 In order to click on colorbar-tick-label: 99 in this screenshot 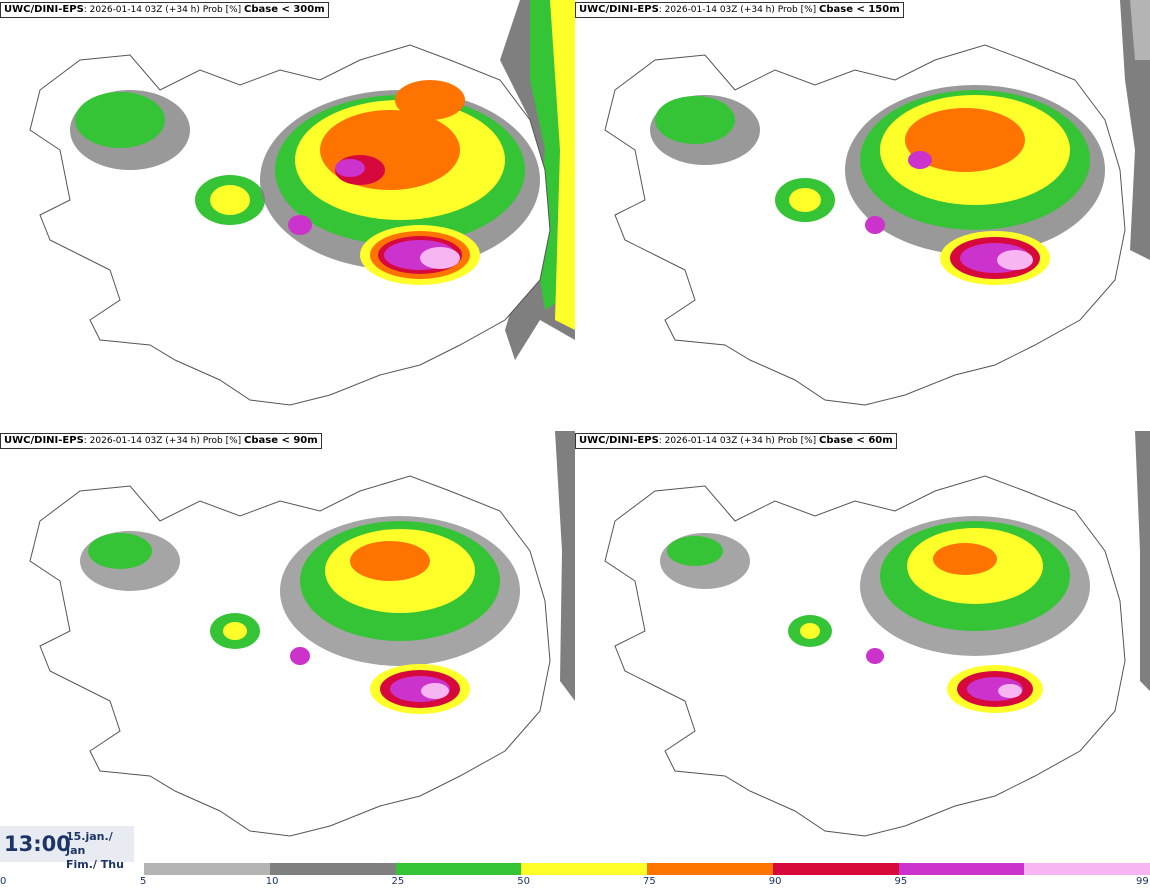, I will do `click(1142, 881)`.